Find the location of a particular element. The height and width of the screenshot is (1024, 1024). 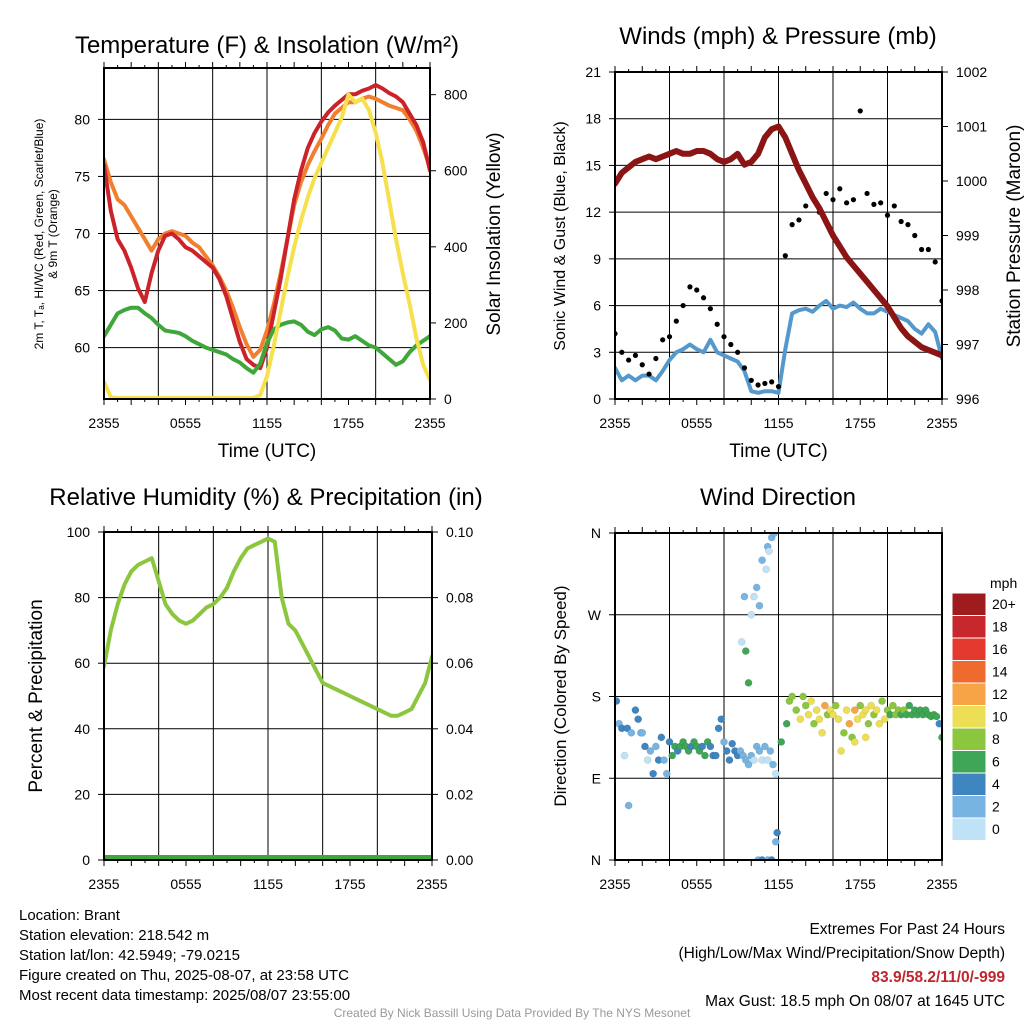

legend-label: 16 is located at coordinates (1000, 649).